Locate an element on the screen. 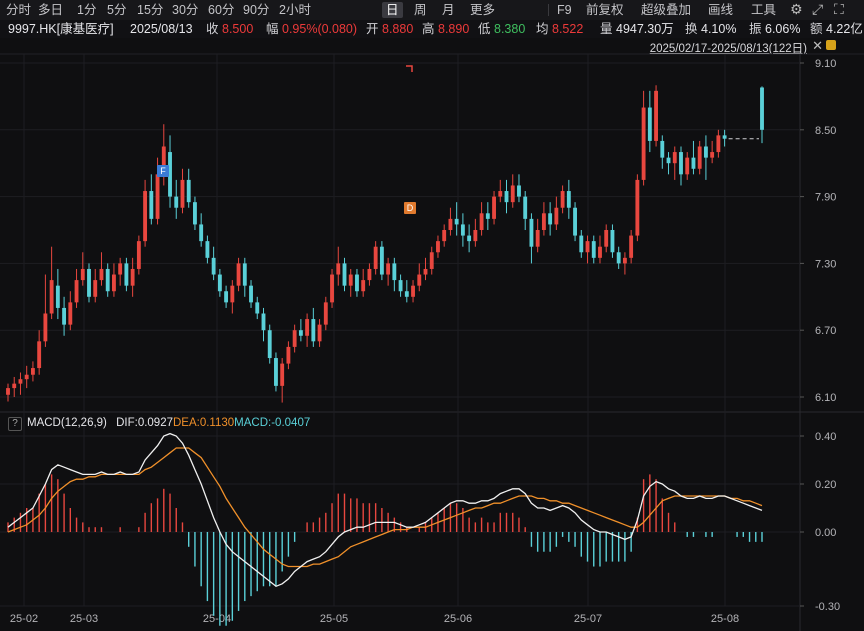 This screenshot has height=631, width=864. x-tick-label: 25-08 is located at coordinates (725, 619).